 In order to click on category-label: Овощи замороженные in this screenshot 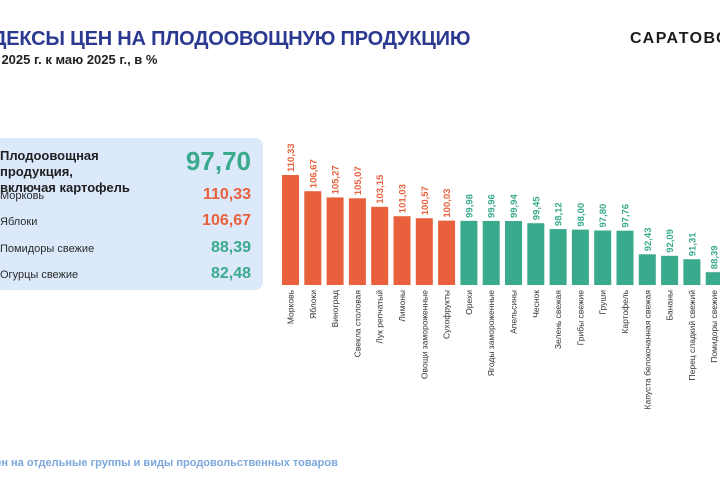, I will do `click(424, 334)`.